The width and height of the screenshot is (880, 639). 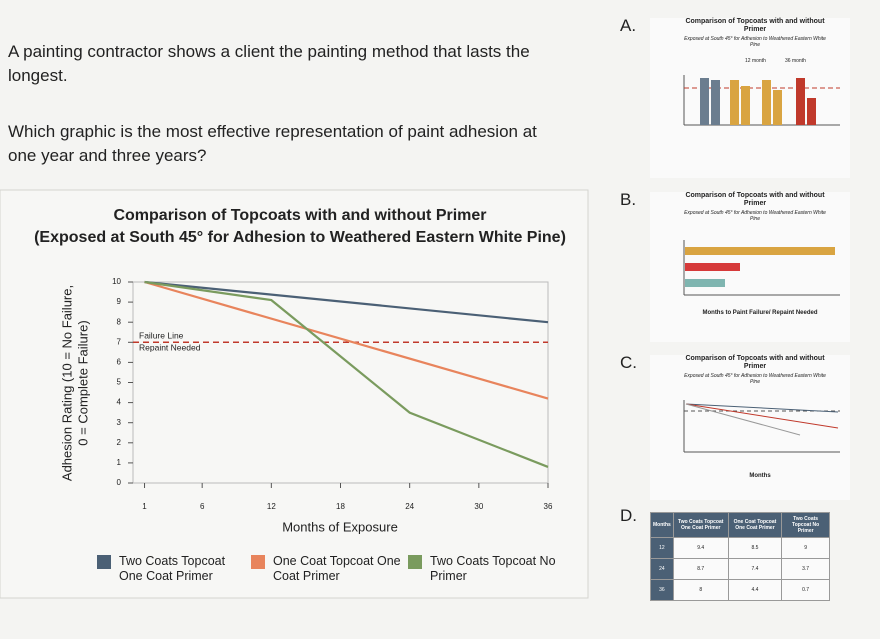 What do you see at coordinates (119, 462) in the screenshot?
I see `y-tick-label: 1` at bounding box center [119, 462].